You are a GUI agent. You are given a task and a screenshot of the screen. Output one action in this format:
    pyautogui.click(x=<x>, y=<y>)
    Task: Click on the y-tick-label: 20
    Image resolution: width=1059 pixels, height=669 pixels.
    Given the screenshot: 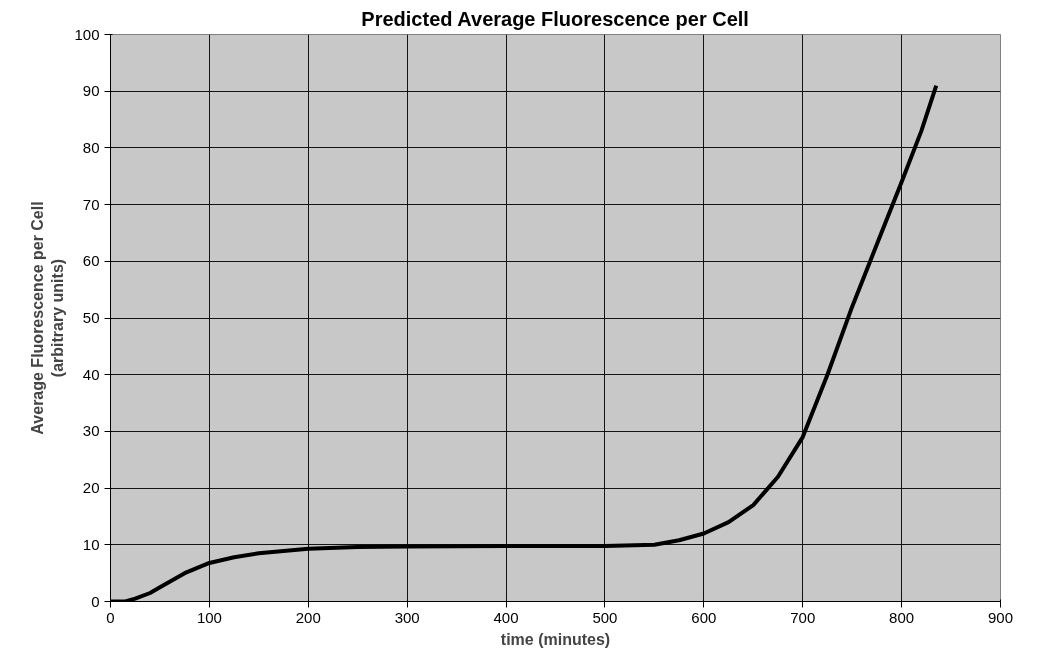 What is the action you would take?
    pyautogui.click(x=91, y=488)
    